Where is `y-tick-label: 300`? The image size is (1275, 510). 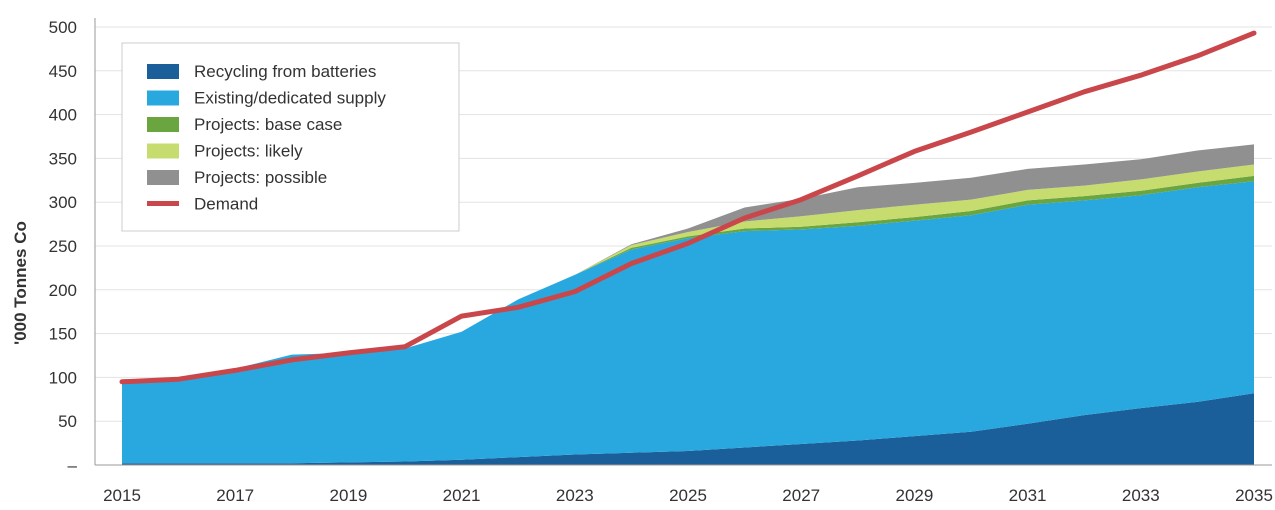
y-tick-label: 300 is located at coordinates (63, 202).